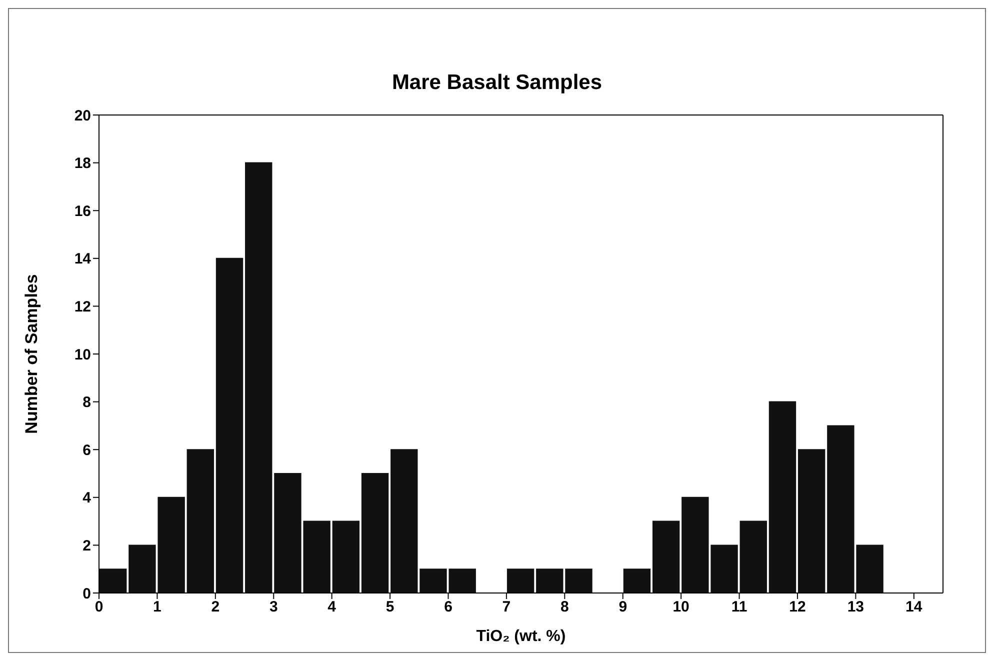 This screenshot has height=655, width=995. I want to click on x-tick-label: 10, so click(681, 607).